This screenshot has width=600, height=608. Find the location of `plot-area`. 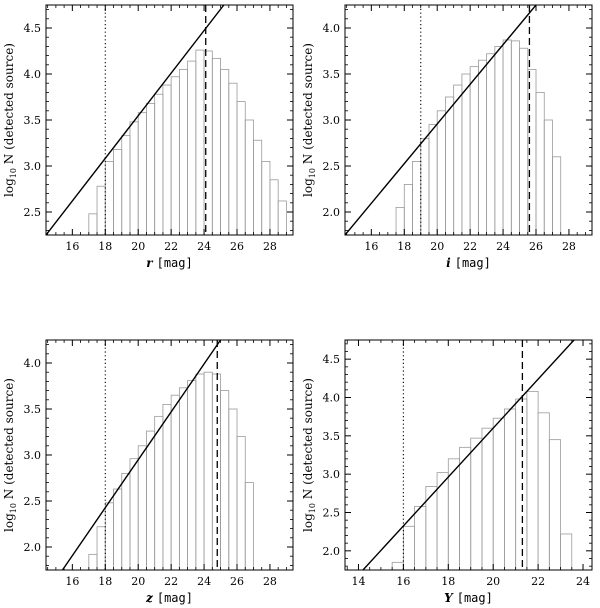

plot-area is located at coordinates (468, 455).